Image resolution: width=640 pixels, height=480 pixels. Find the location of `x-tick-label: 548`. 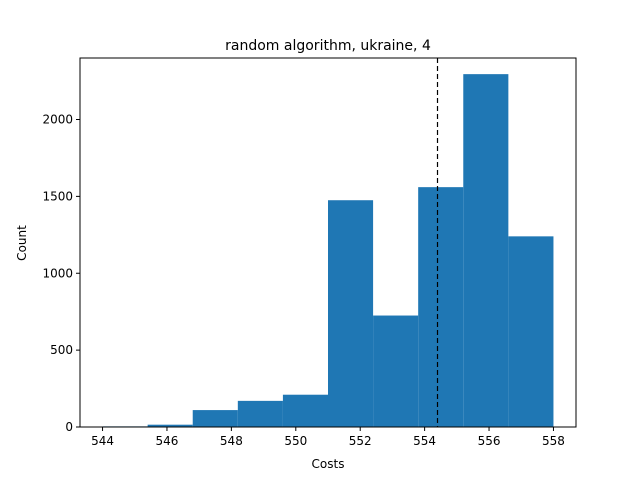

x-tick-label: 548 is located at coordinates (231, 441).